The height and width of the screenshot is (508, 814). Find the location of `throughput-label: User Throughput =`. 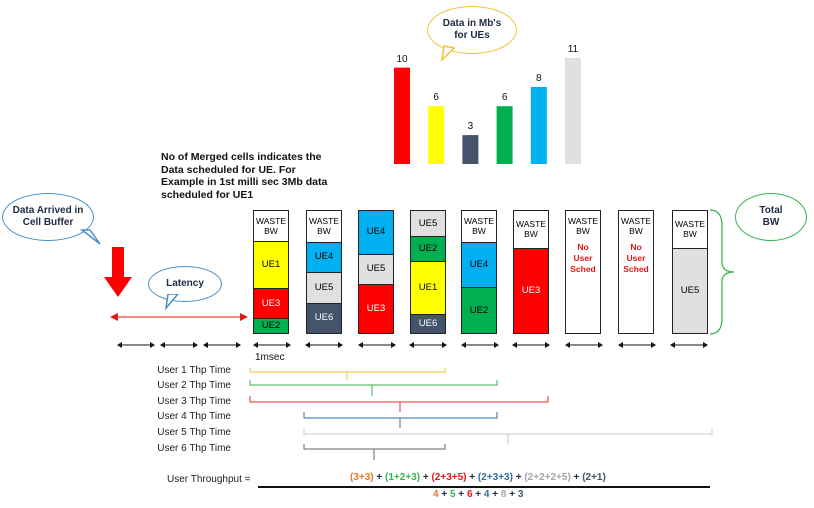

throughput-label: User Throughput = is located at coordinates (209, 479).